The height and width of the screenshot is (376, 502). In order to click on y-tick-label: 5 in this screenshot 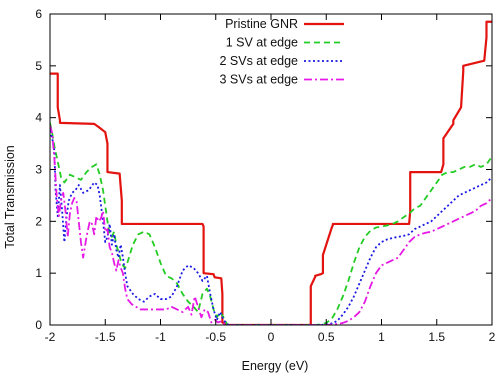, I will do `click(38, 66)`.